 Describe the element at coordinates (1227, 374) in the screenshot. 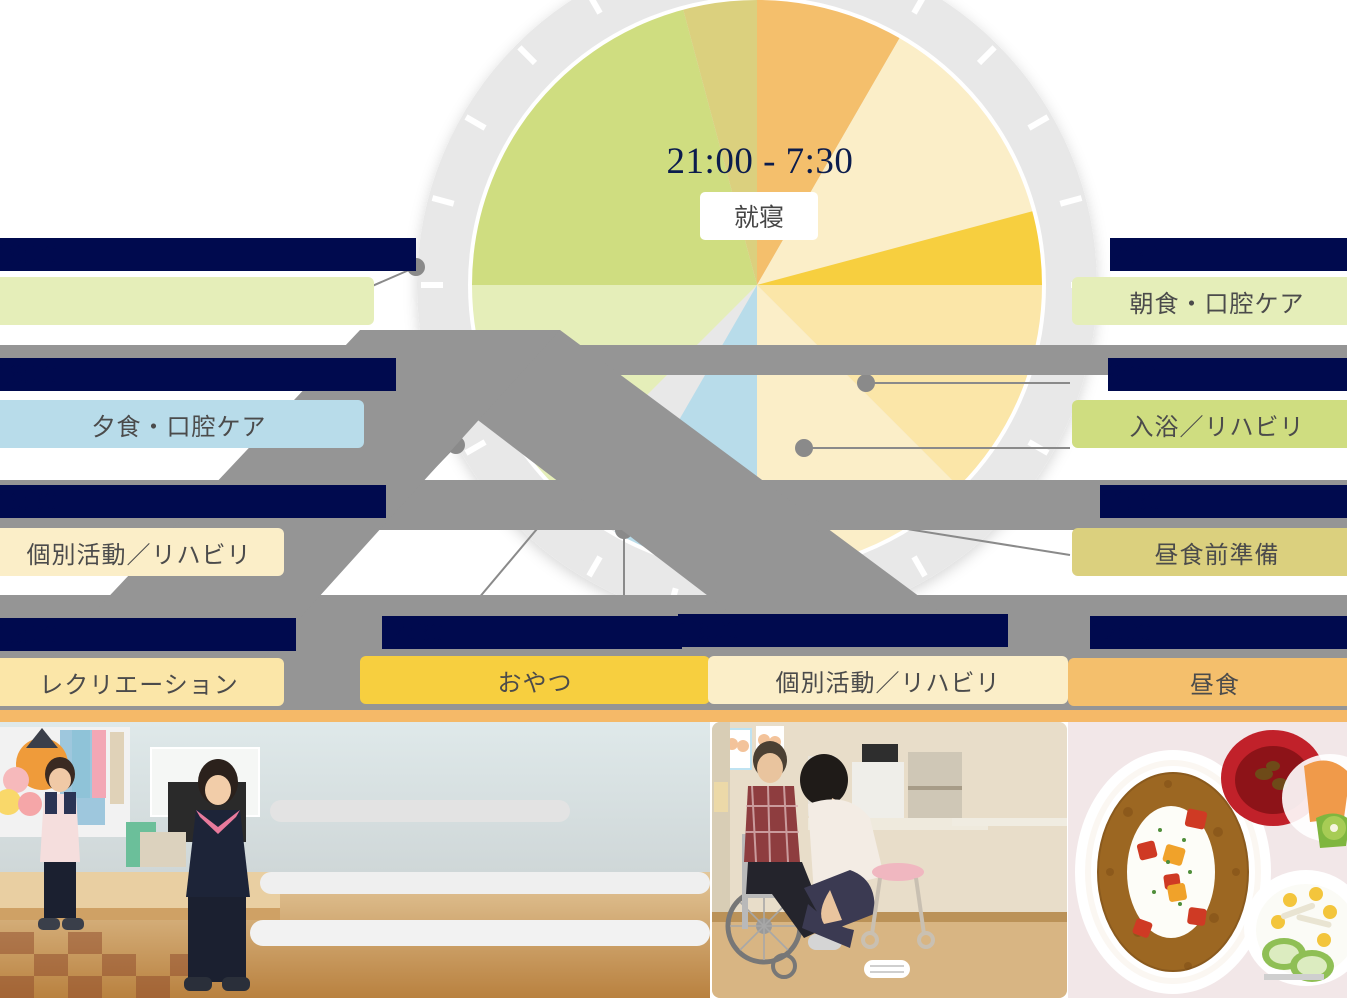

I see `time-label-9: 9:00` at that location.